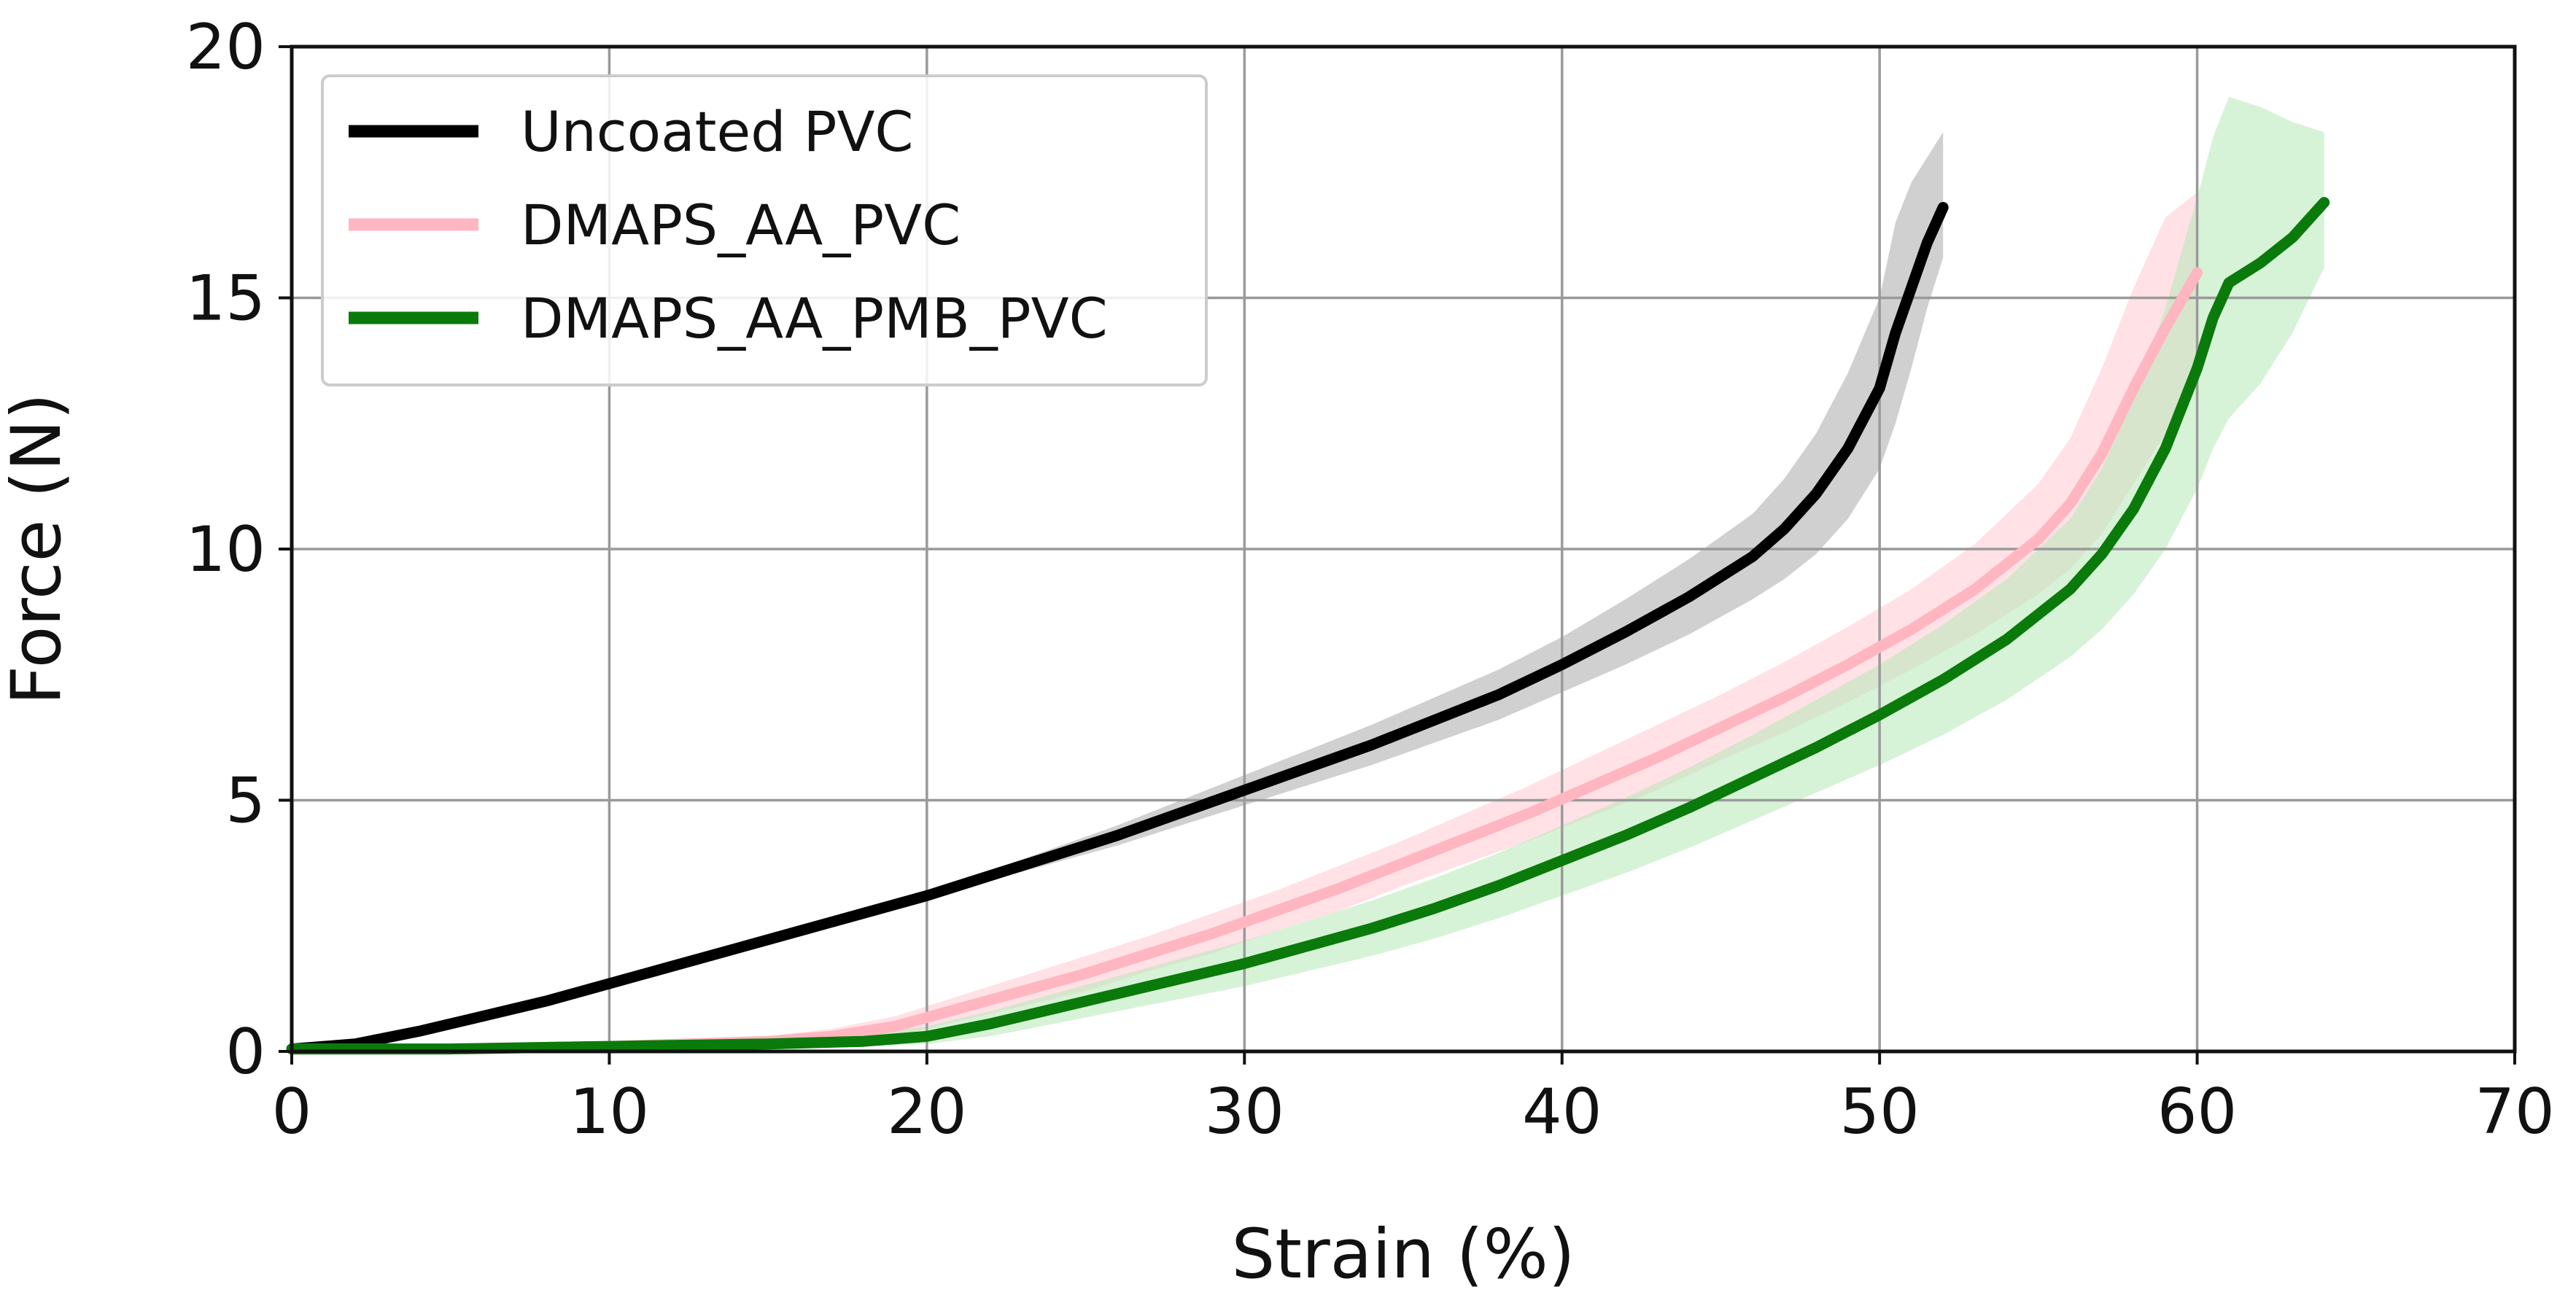 This screenshot has height=1311, width=2576. I want to click on x-axis-title: Strain (%), so click(1403, 1254).